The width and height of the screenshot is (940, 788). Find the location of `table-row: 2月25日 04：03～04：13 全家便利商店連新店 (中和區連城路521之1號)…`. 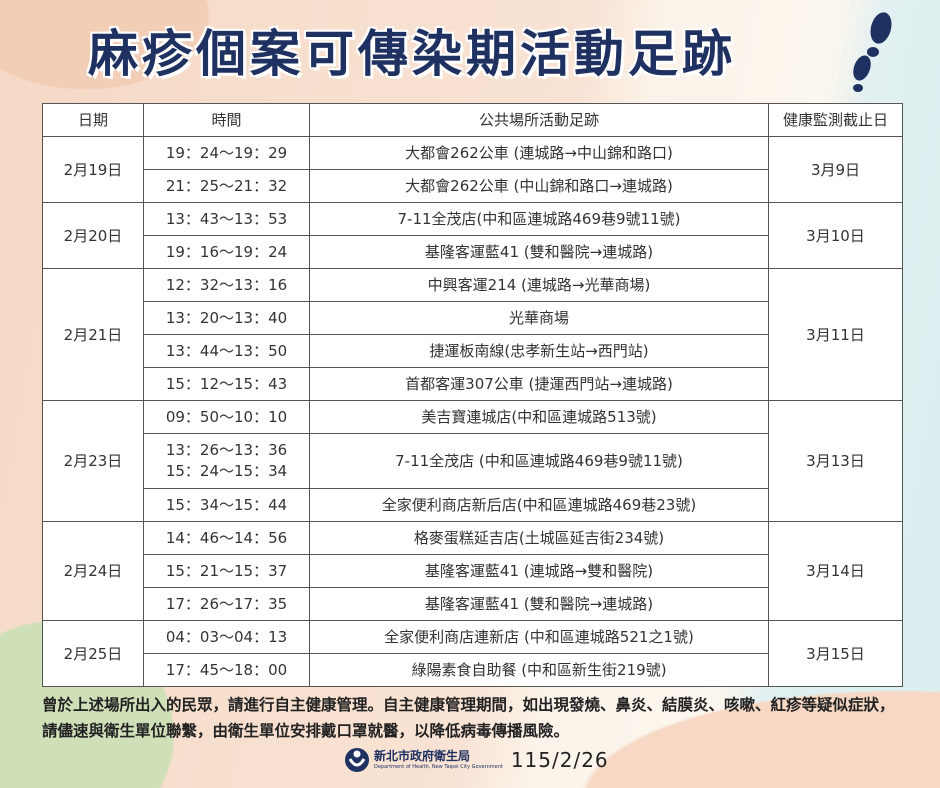

table-row: 2月25日 04：03～04：13 全家便利商店連新店 (中和區連城路521之1號)… is located at coordinates (472, 653).